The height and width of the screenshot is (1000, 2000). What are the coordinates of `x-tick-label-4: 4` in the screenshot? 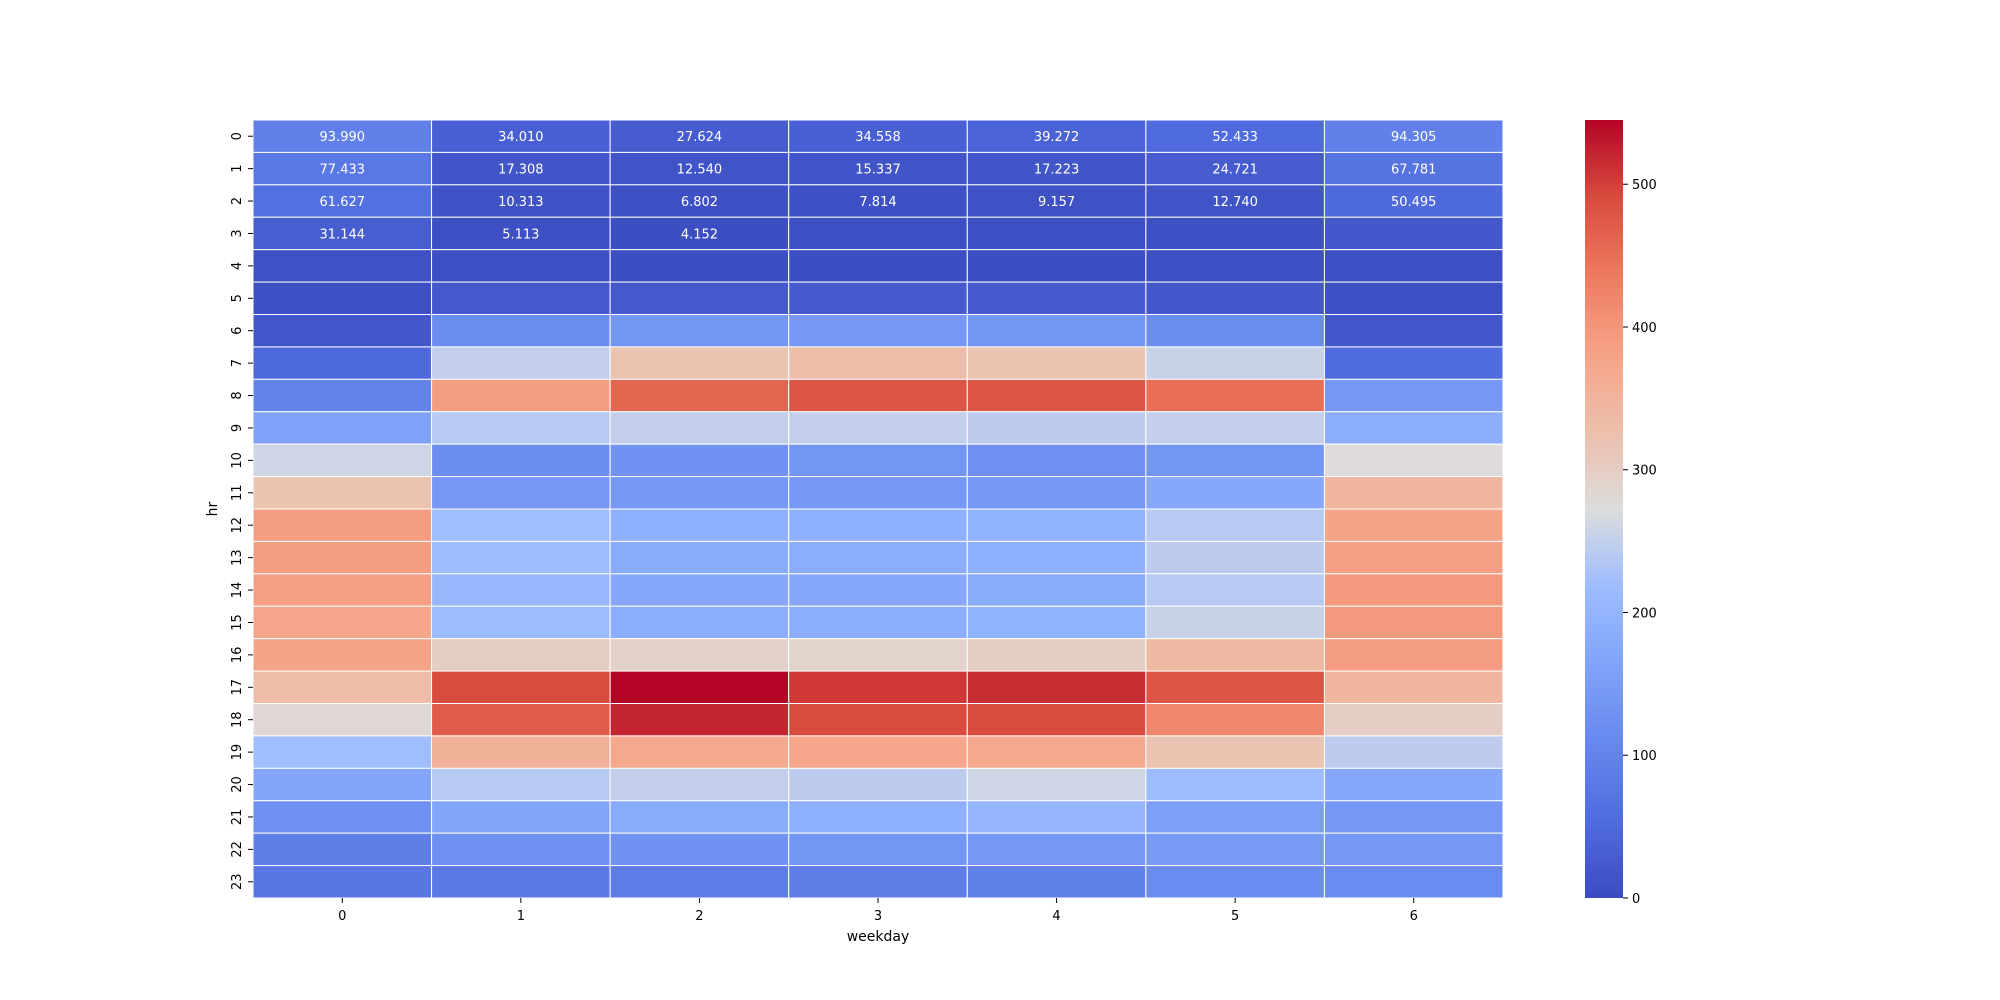 It's located at (1056, 916).